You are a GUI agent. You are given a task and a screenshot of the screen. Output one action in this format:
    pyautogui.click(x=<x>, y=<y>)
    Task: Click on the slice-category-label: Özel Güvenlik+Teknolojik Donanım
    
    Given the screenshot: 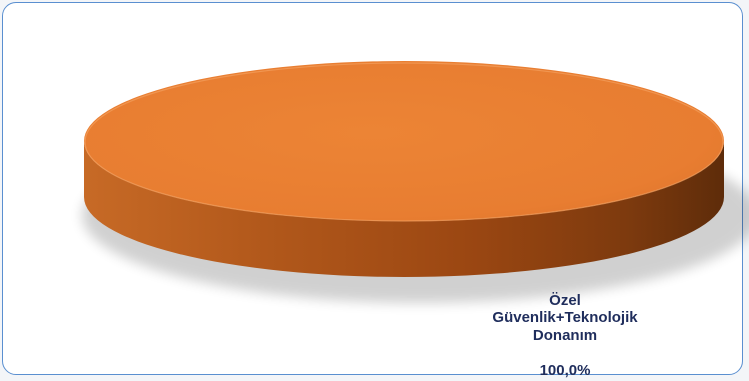 What is the action you would take?
    pyautogui.click(x=565, y=317)
    